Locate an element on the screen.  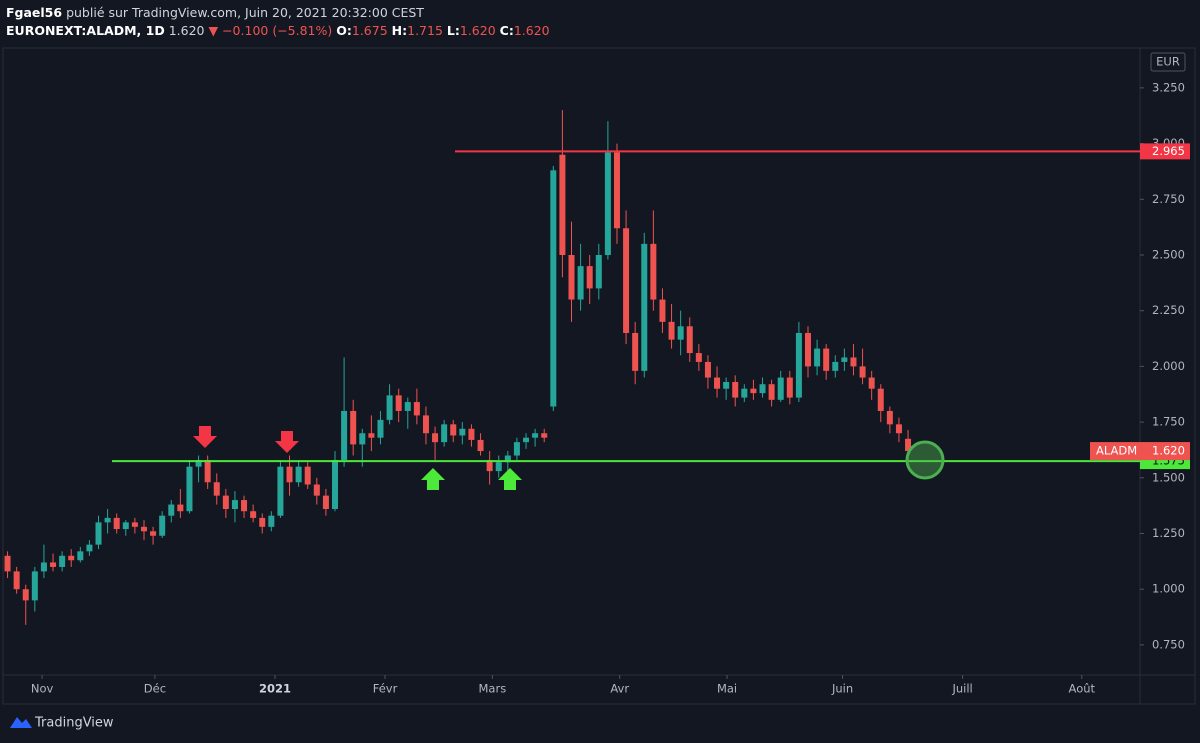
price-tag is located at coordinates (1165, 151).